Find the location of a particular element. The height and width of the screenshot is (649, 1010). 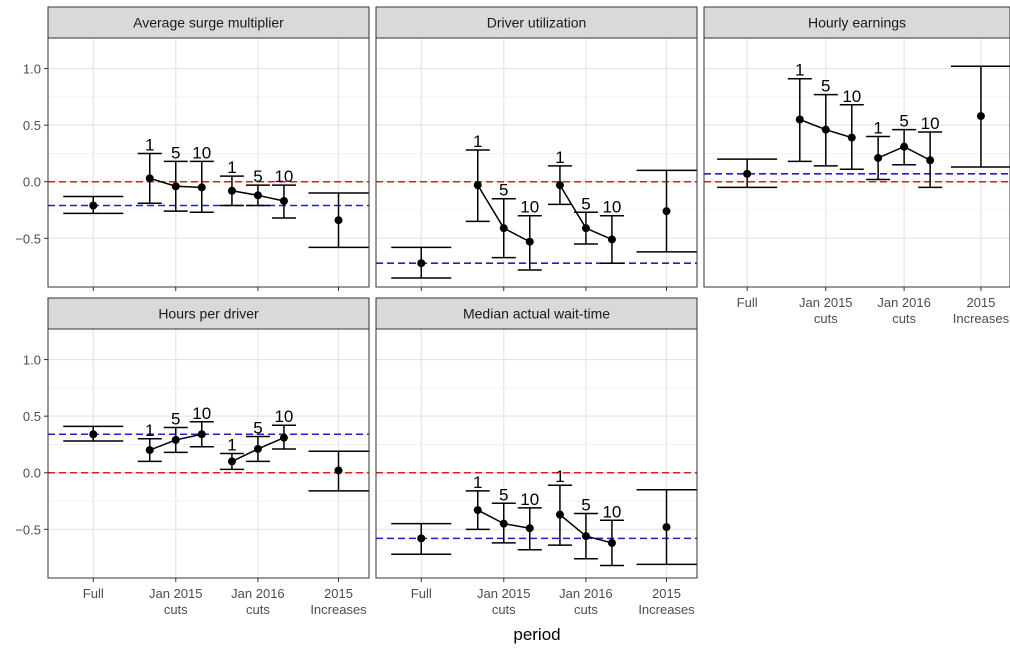

facet-title: Hours per driver is located at coordinates (208, 314).